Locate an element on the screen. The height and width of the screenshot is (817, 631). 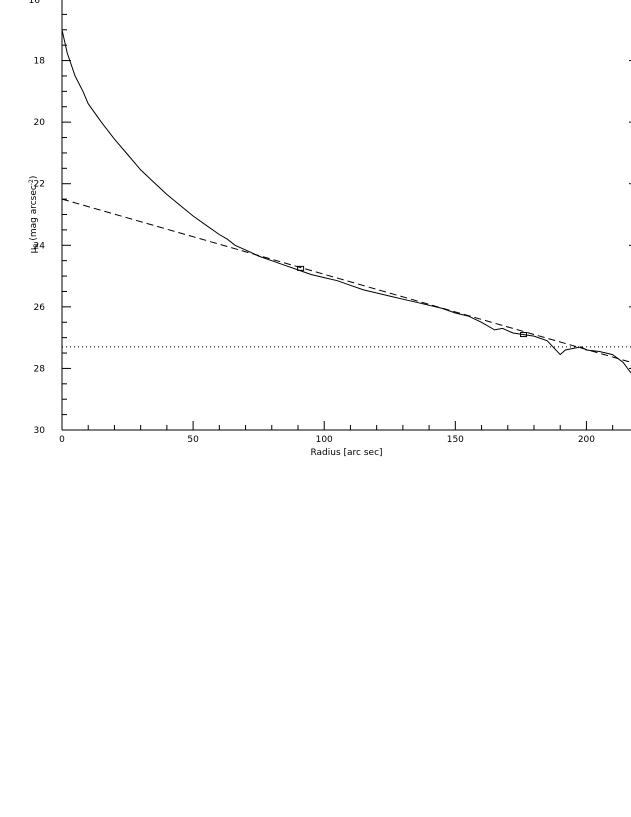
x-tick-label: 150 is located at coordinates (455, 440).